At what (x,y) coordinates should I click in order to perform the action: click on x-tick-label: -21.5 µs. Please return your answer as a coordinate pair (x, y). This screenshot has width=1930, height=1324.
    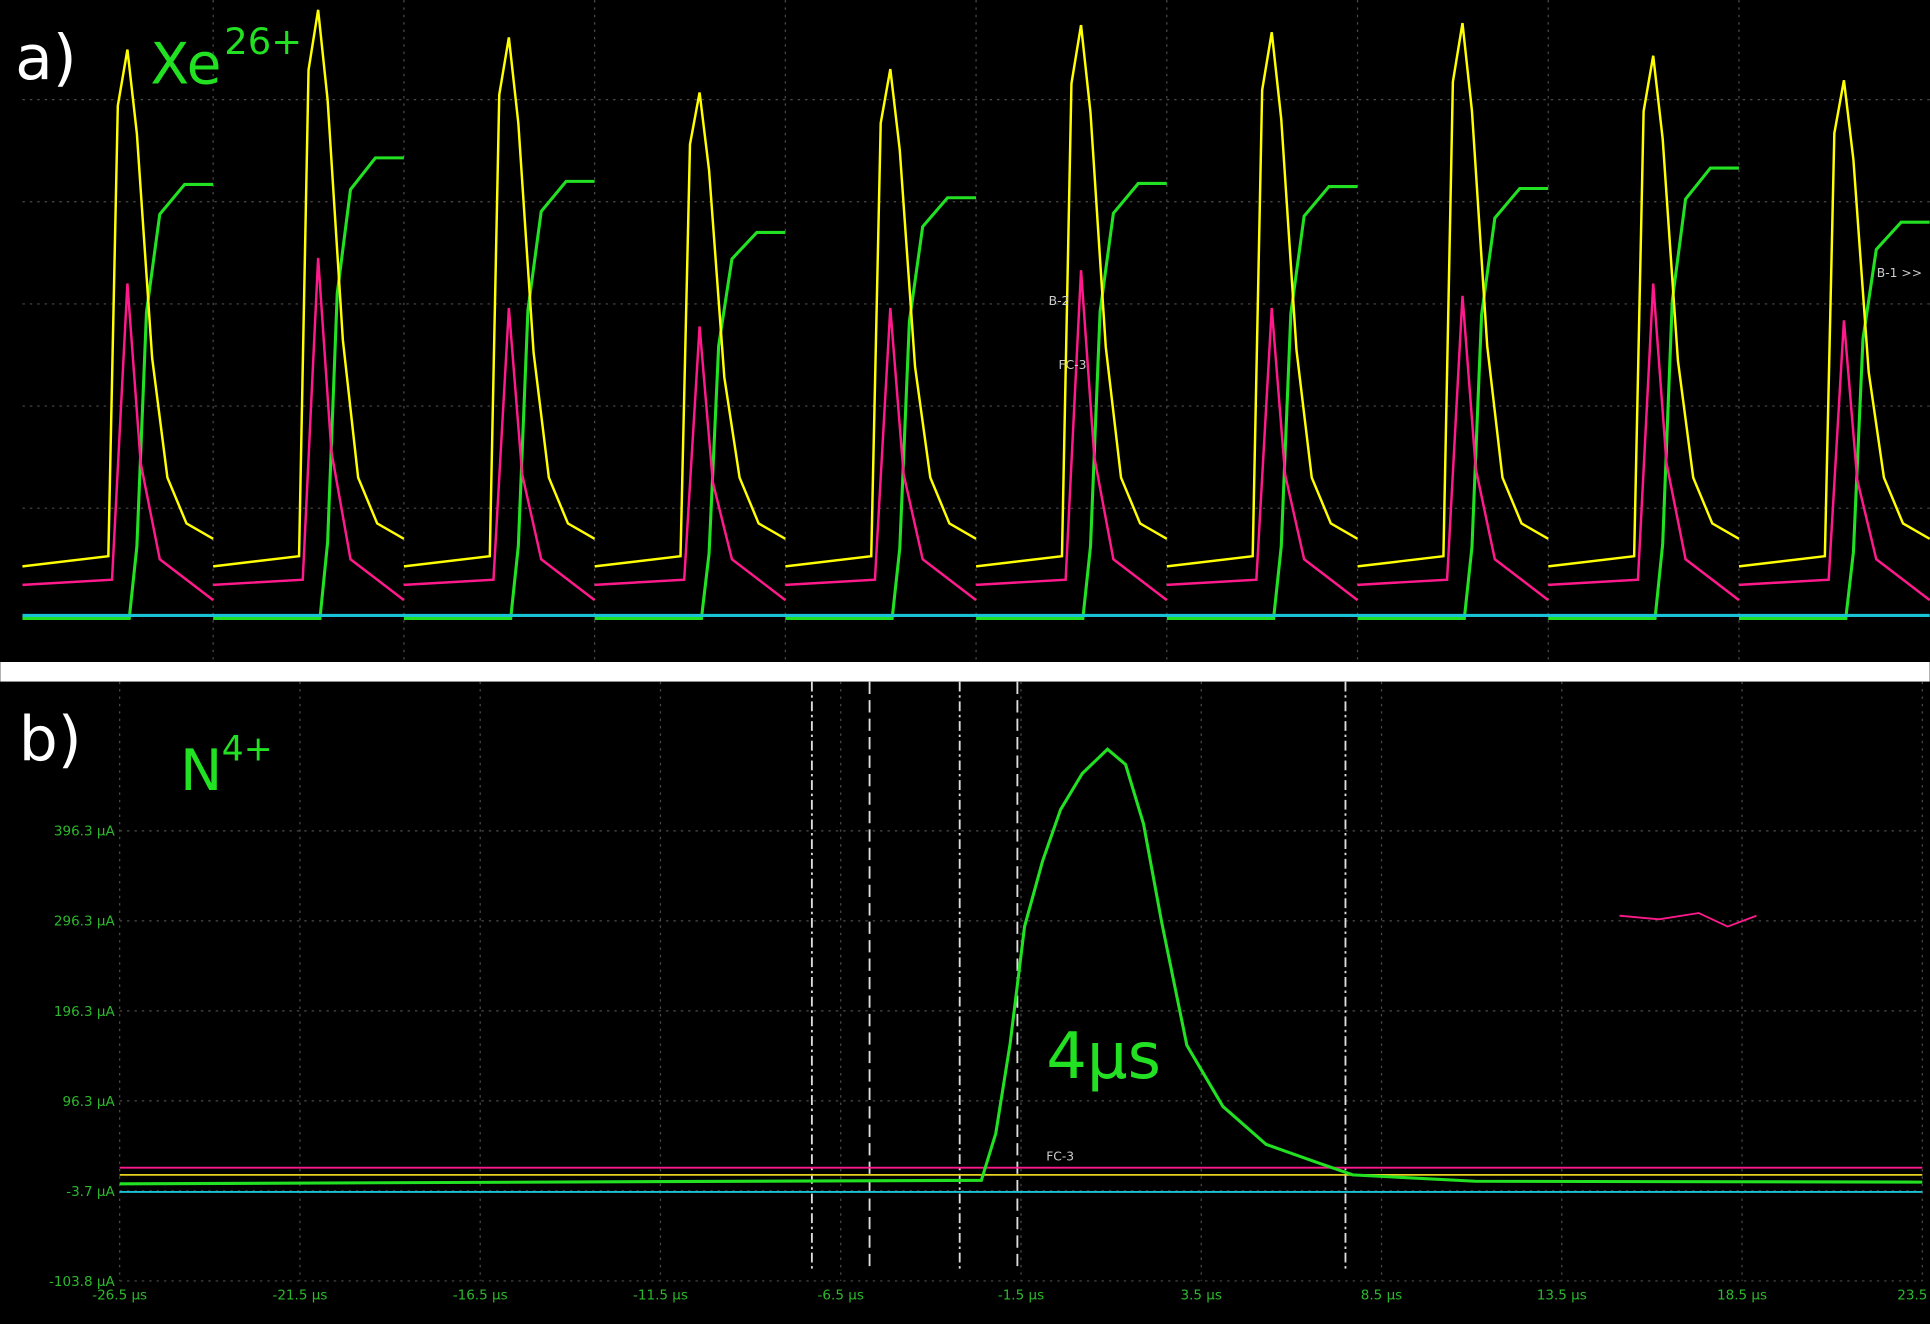
    Looking at the image, I should click on (299, 1295).